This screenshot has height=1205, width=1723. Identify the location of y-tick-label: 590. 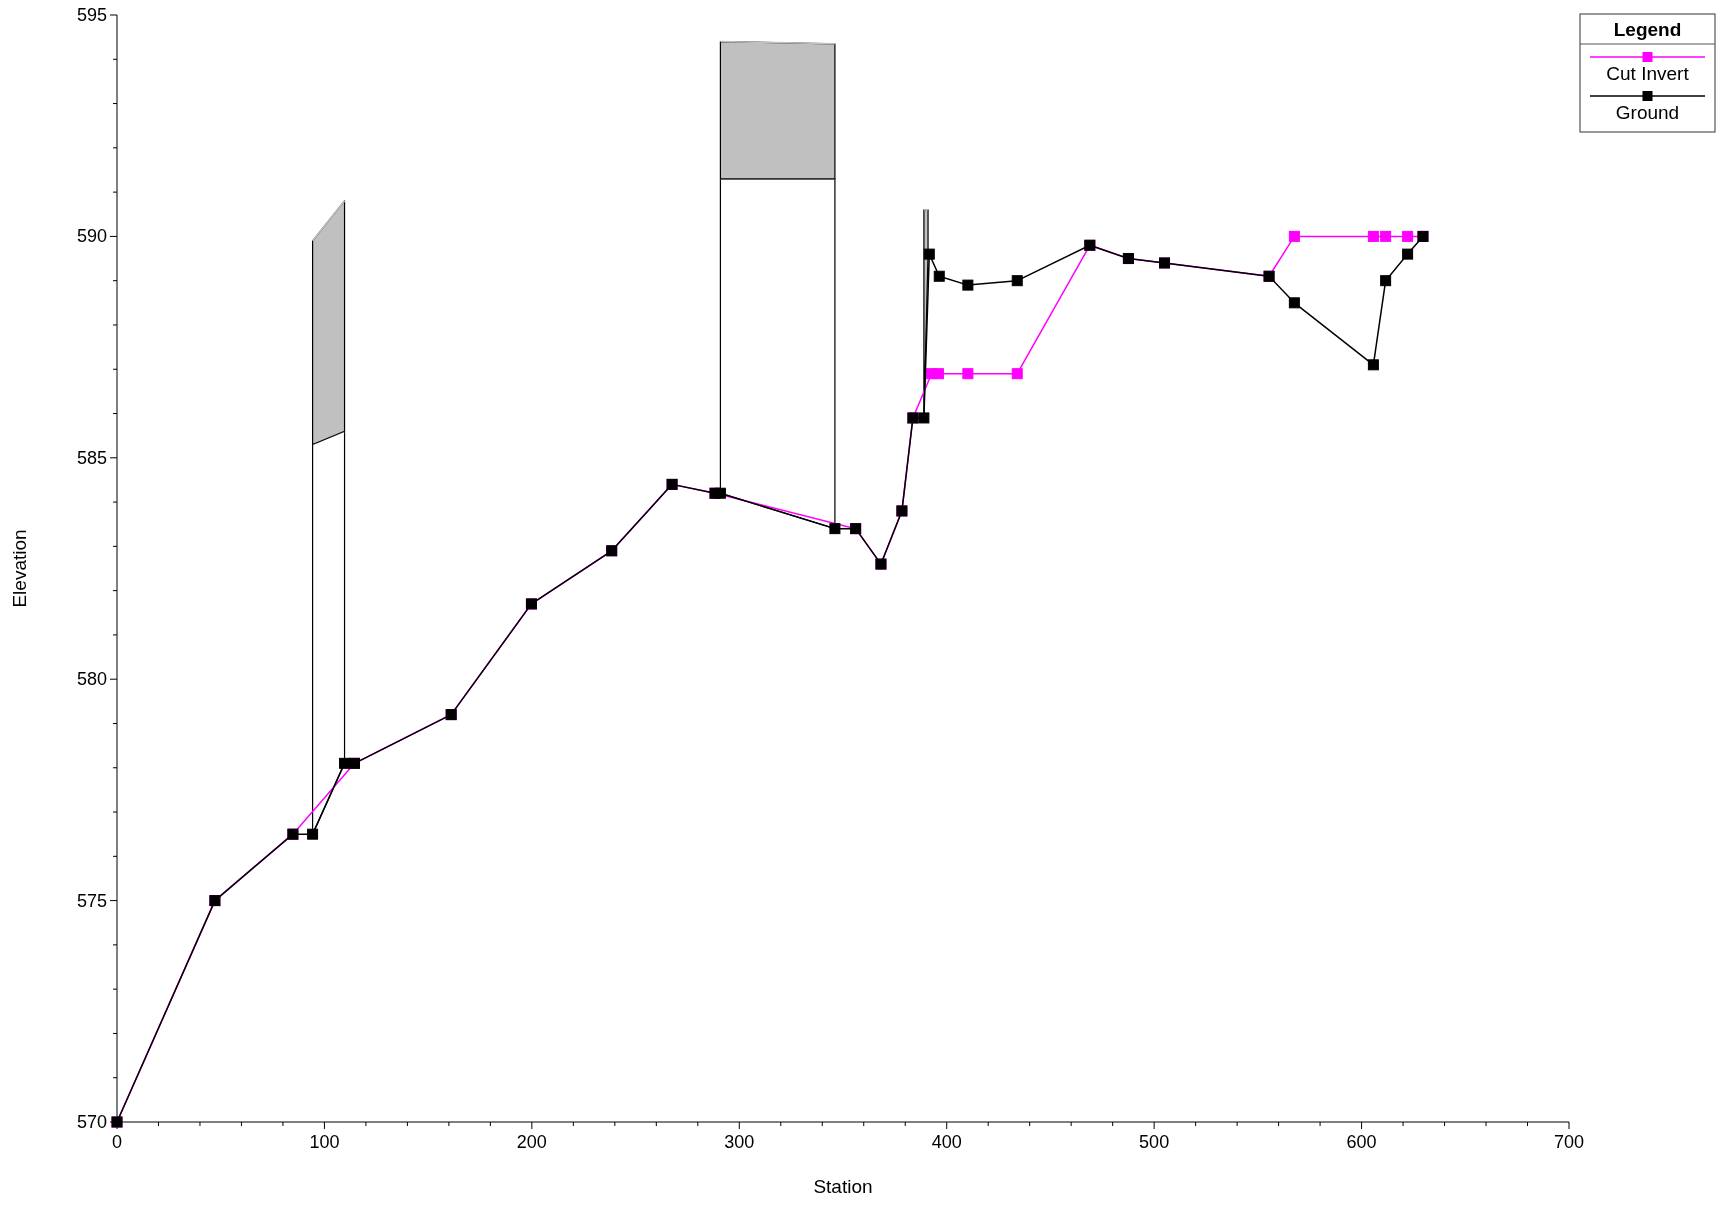
(91, 236).